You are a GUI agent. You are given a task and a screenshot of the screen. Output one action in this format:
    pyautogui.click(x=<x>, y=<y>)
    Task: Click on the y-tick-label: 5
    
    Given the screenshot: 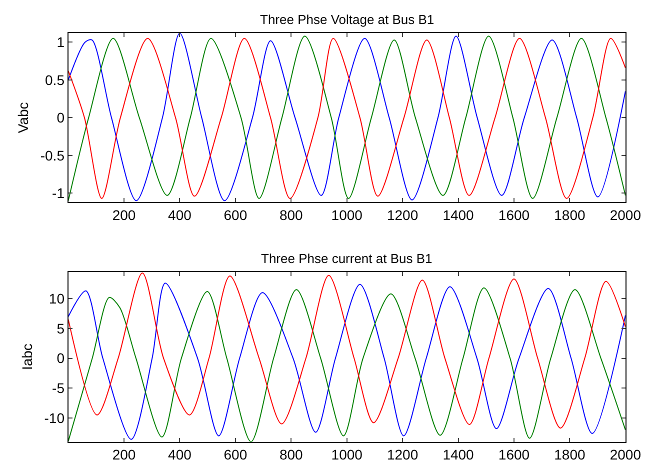 What is the action you would take?
    pyautogui.click(x=60, y=328)
    